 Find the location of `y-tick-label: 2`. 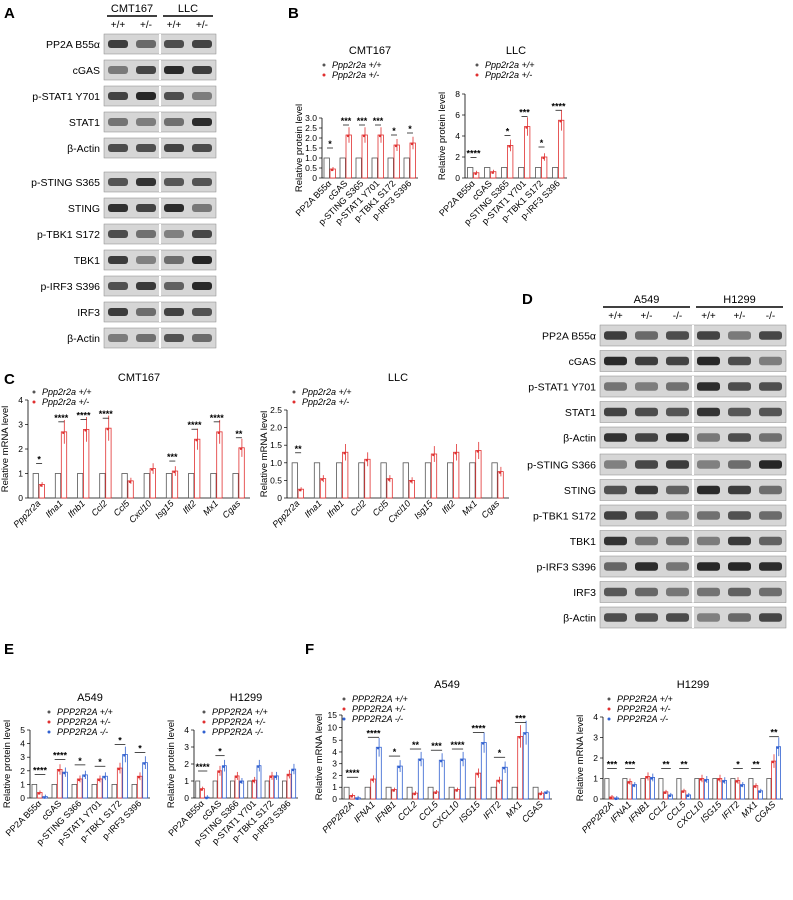

y-tick-label: 2 is located at coordinates (457, 157).